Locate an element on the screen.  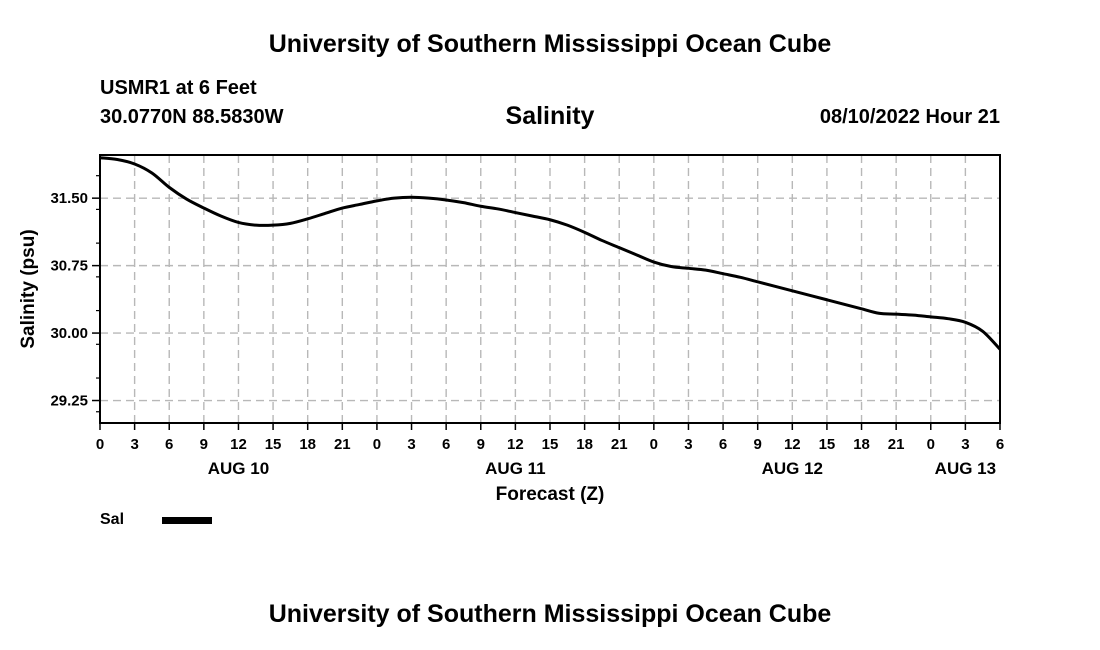
legend-swatch is located at coordinates (187, 520).